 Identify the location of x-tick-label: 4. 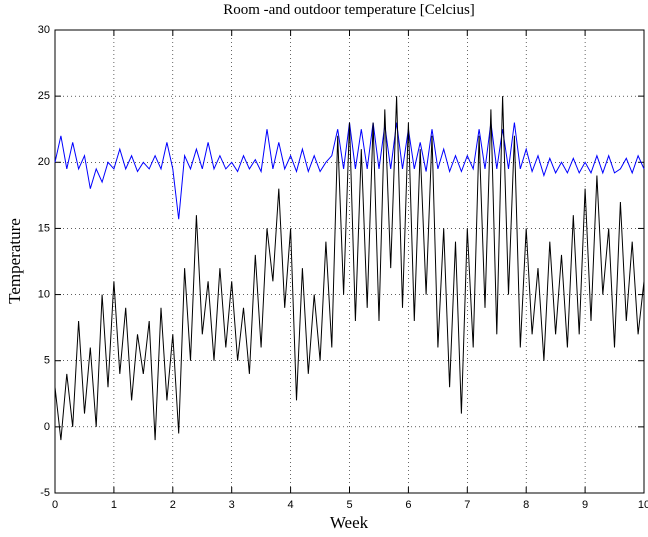
(291, 505).